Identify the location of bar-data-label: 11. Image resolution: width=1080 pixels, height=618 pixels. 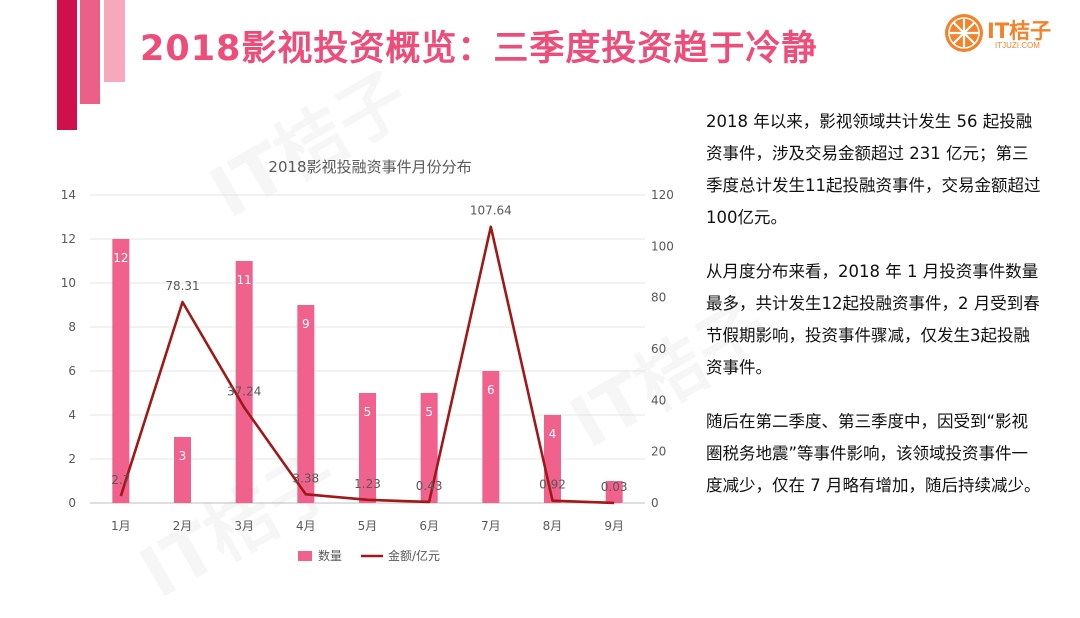
(244, 280).